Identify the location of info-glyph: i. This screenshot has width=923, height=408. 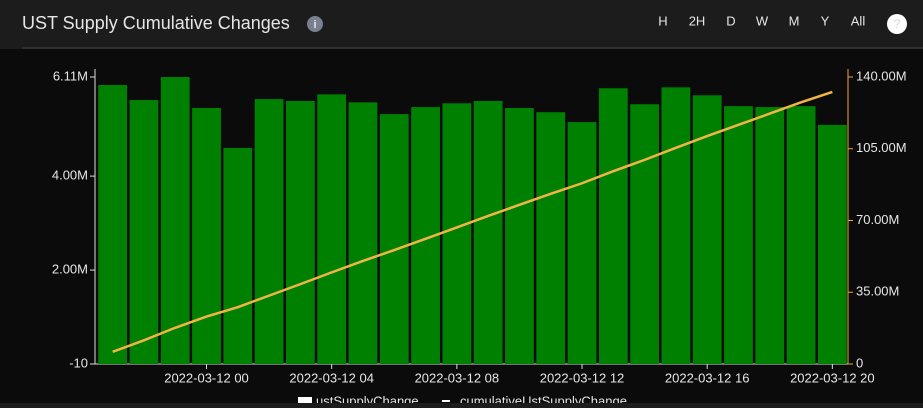
(314, 25).